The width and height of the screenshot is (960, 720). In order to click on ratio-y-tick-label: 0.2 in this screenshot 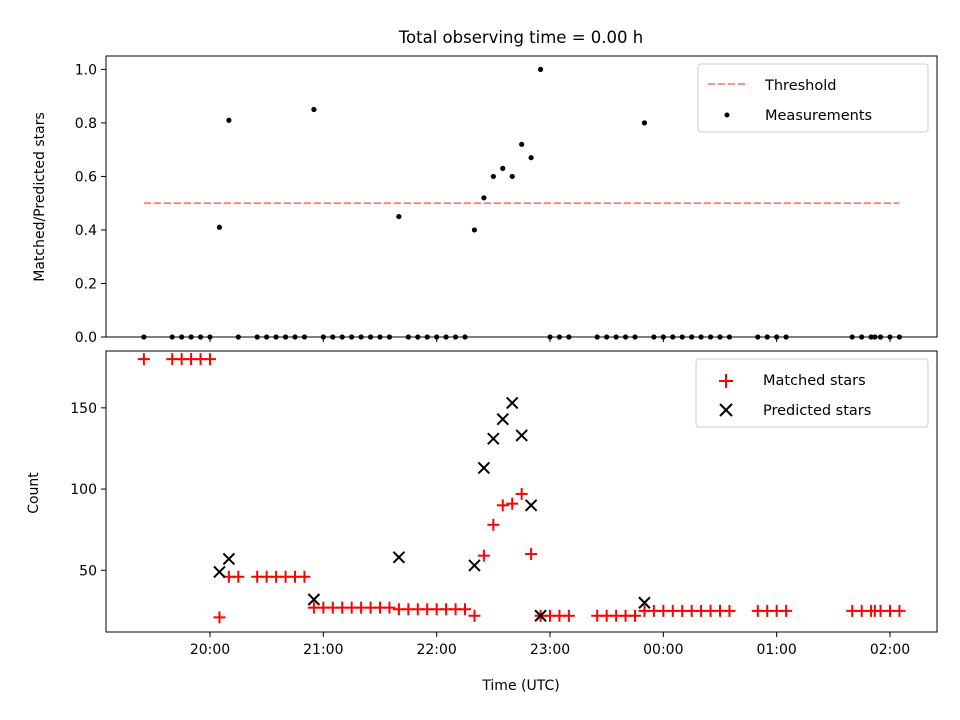, I will do `click(86, 284)`.